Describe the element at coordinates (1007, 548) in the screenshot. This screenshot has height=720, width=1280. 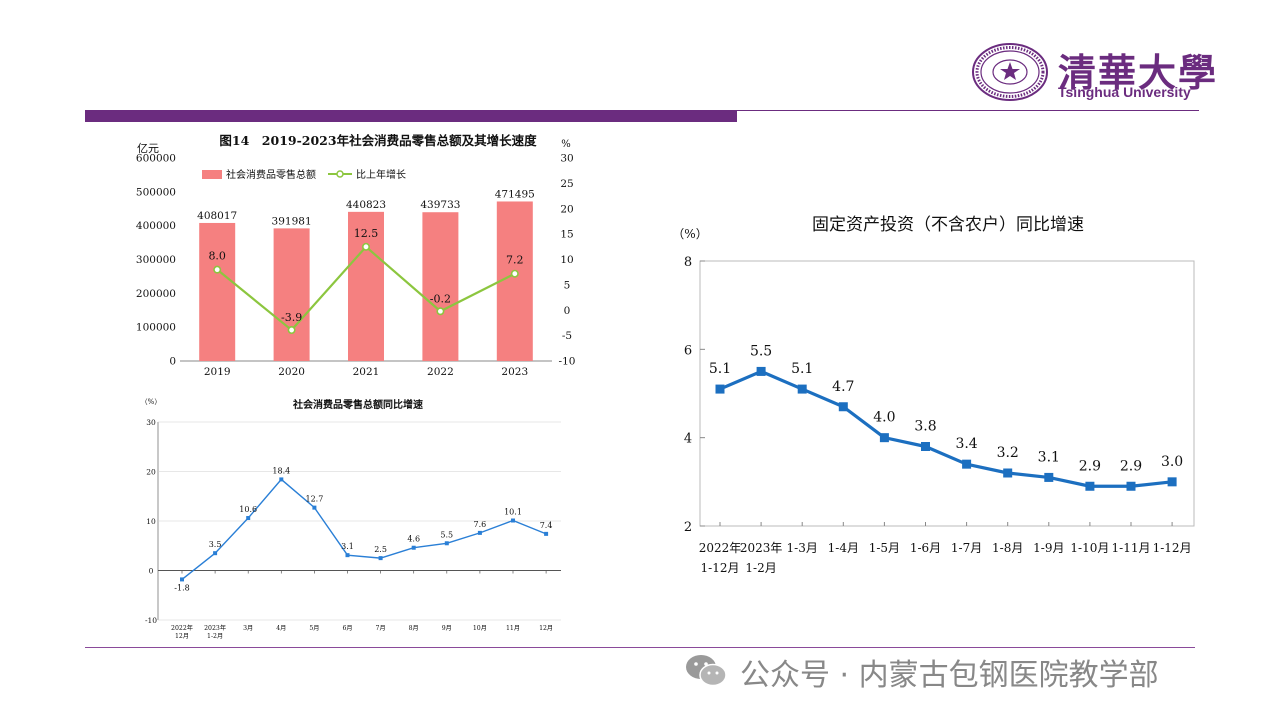
I see `x-tick-label: 1-8月` at that location.